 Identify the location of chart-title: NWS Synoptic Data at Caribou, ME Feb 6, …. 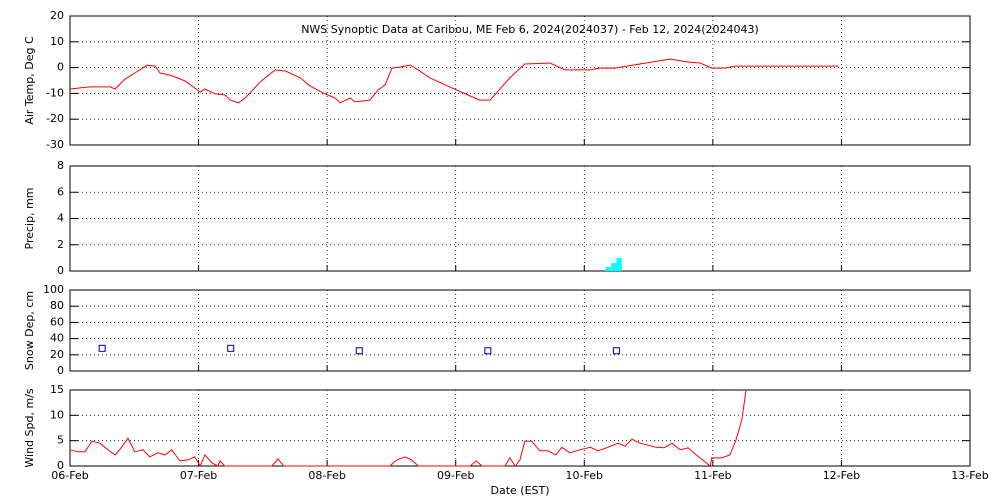
(530, 29).